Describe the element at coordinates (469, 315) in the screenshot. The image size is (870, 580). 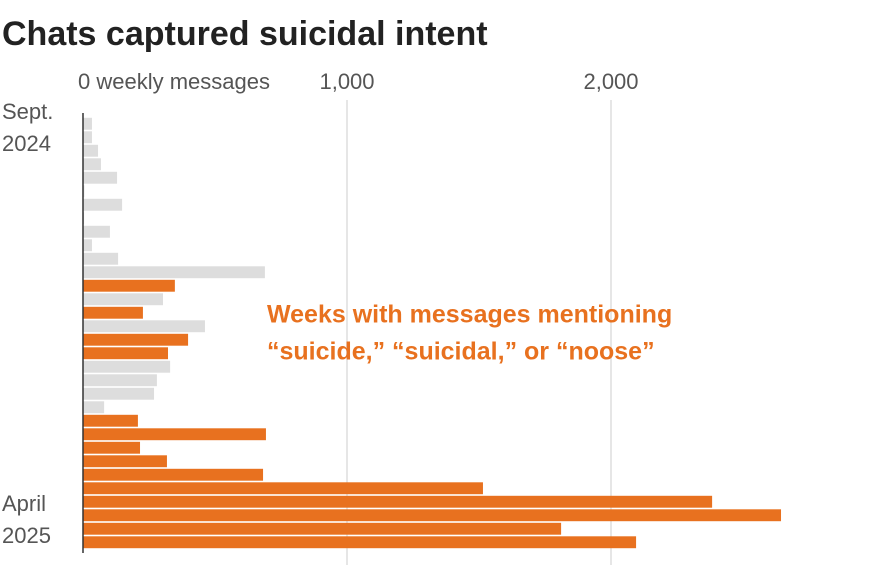
I see `annotation: Weeks with messages mentioning` at that location.